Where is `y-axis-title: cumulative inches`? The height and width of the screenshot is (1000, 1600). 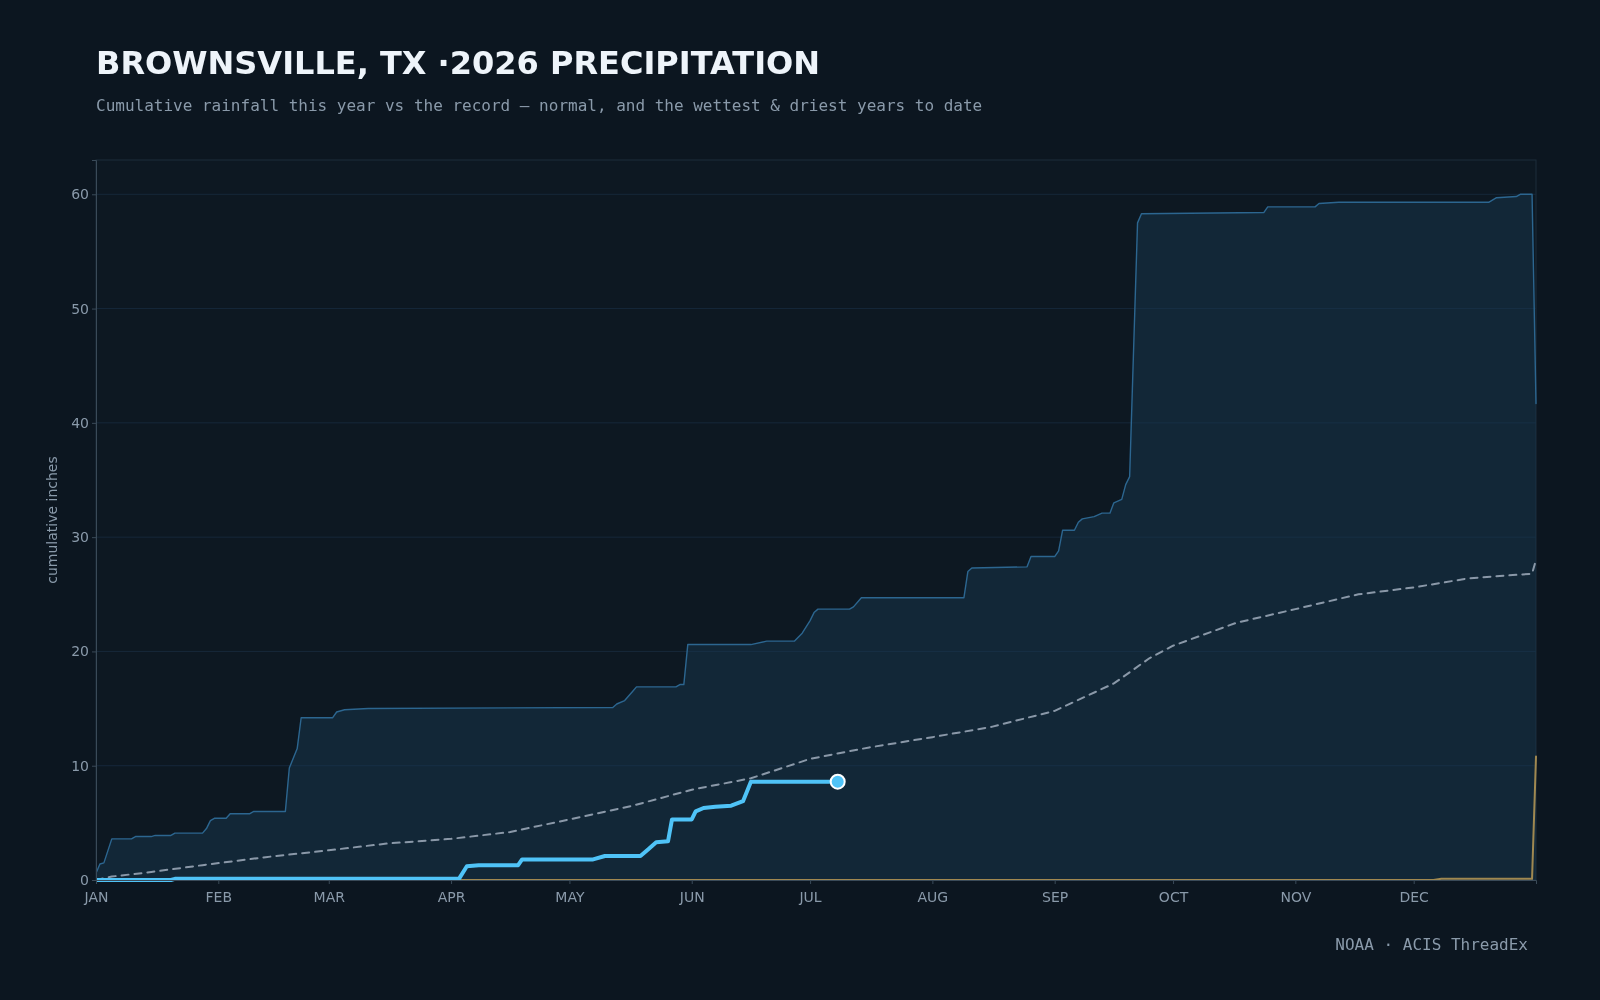 y-axis-title: cumulative inches is located at coordinates (52, 520).